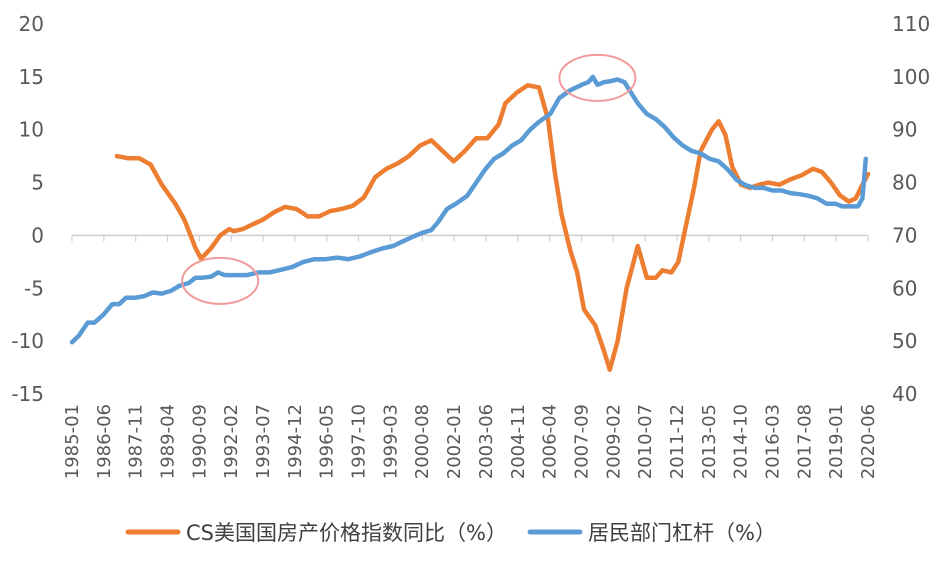 This screenshot has width=952, height=562. What do you see at coordinates (27, 394) in the screenshot?
I see `left-y-tick-label: -15` at bounding box center [27, 394].